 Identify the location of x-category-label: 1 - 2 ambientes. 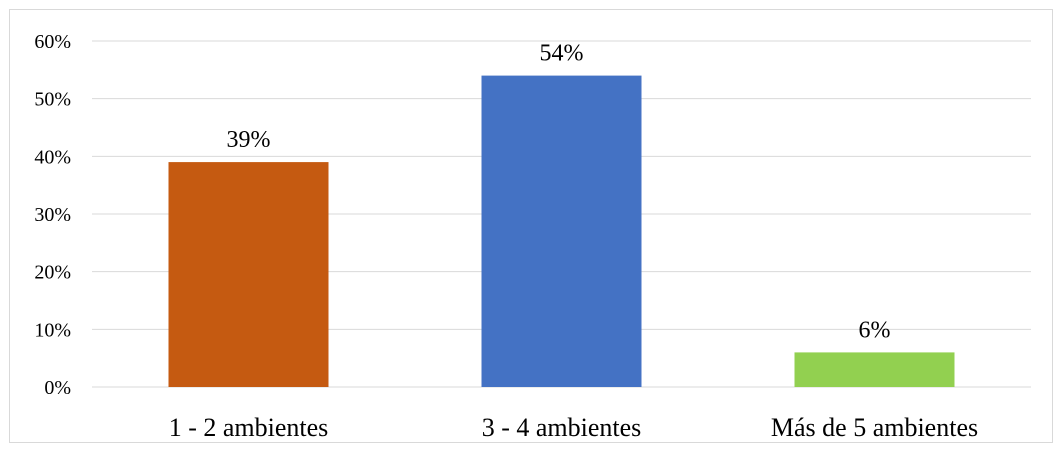
(249, 427).